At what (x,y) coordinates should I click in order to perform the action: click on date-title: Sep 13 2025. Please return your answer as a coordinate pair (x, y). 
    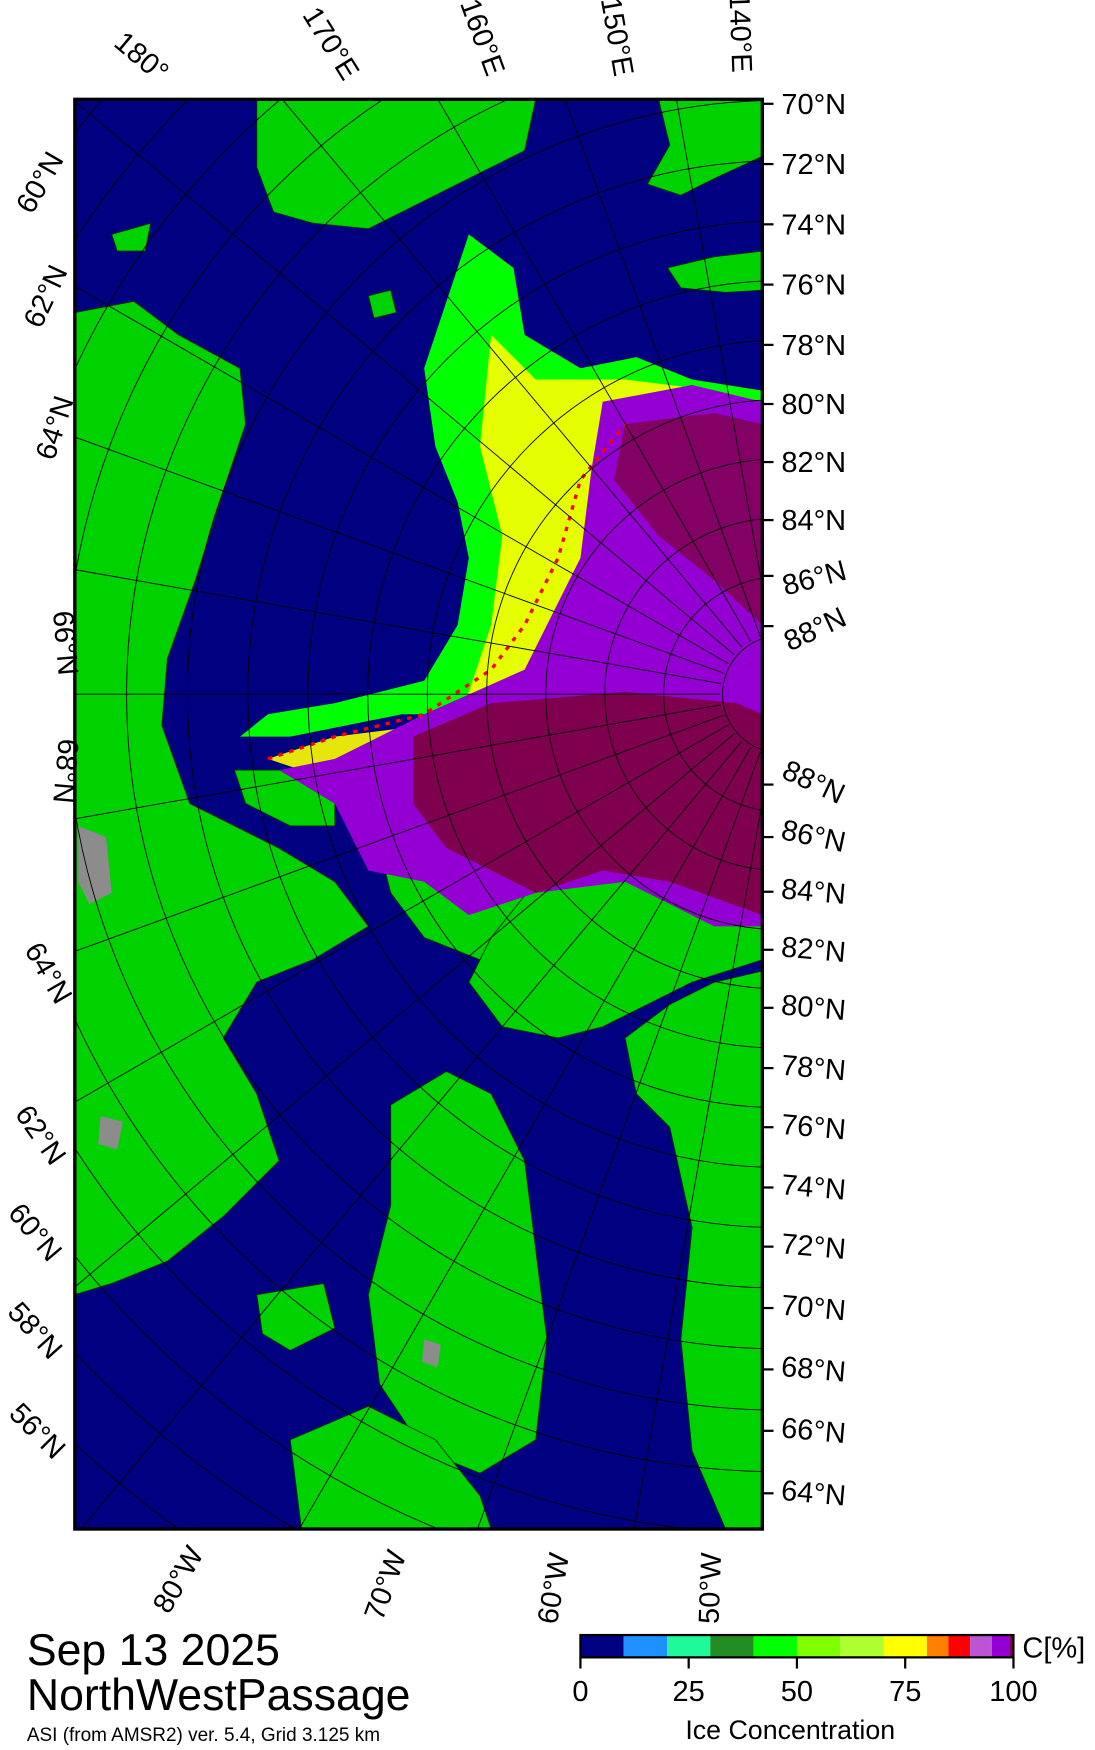
    Looking at the image, I should click on (153, 1650).